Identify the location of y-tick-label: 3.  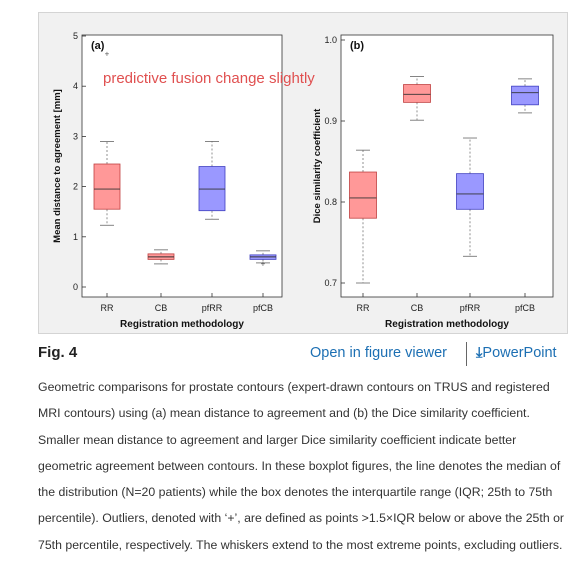
(75, 136).